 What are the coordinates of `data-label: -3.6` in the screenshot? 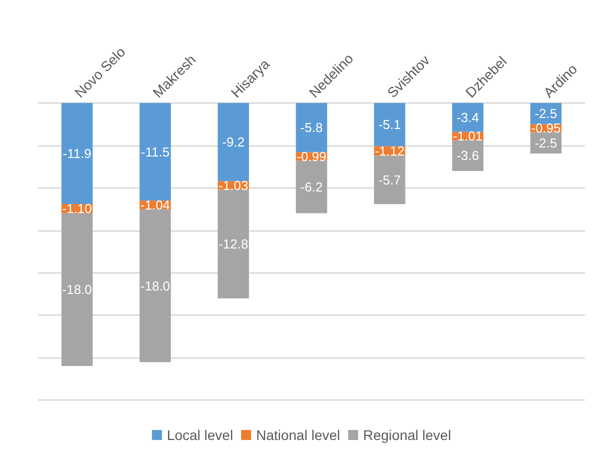 It's located at (467, 156).